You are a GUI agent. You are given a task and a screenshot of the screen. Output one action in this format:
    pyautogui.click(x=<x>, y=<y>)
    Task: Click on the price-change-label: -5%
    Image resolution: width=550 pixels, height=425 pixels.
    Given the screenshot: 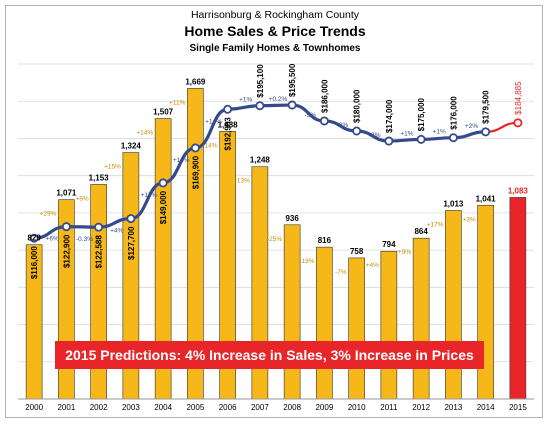 What is the action you would take?
    pyautogui.click(x=310, y=115)
    